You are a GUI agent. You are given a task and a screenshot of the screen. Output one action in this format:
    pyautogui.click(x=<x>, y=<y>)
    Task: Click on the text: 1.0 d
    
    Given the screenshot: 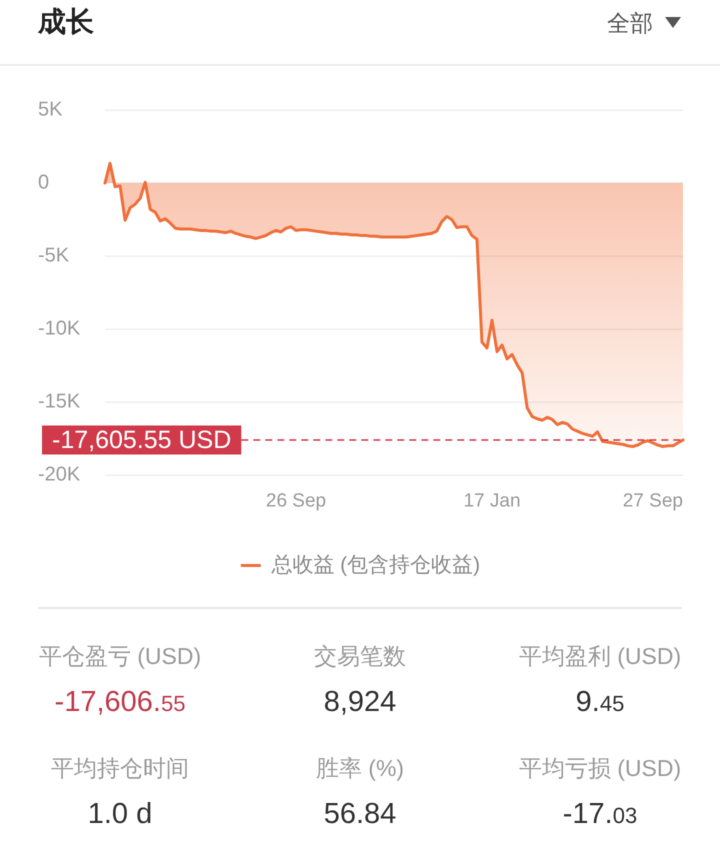 What is the action you would take?
    pyautogui.click(x=120, y=814)
    